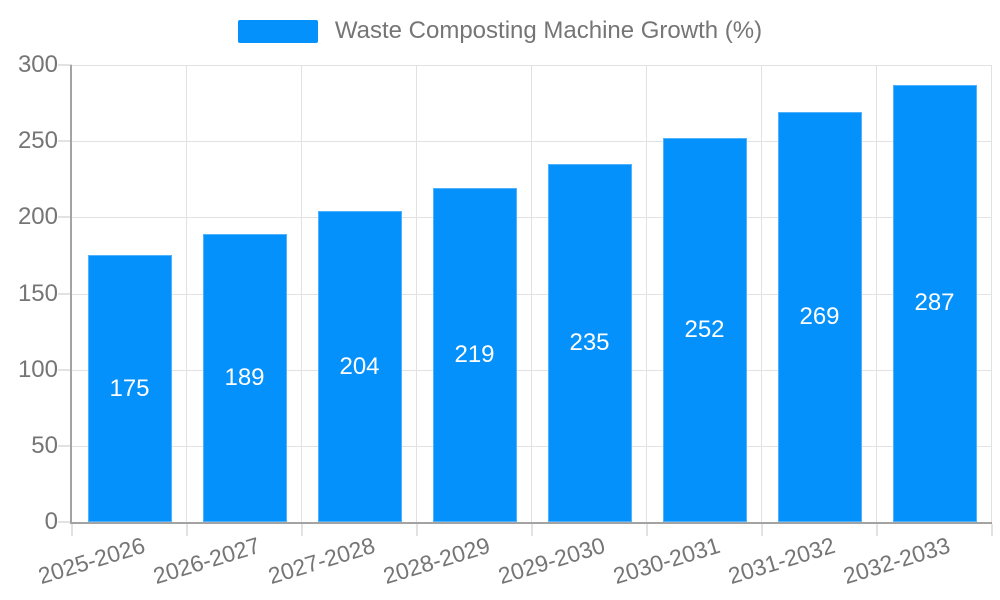 The width and height of the screenshot is (1000, 600). What do you see at coordinates (37, 293) in the screenshot?
I see `y-tick-label: 150` at bounding box center [37, 293].